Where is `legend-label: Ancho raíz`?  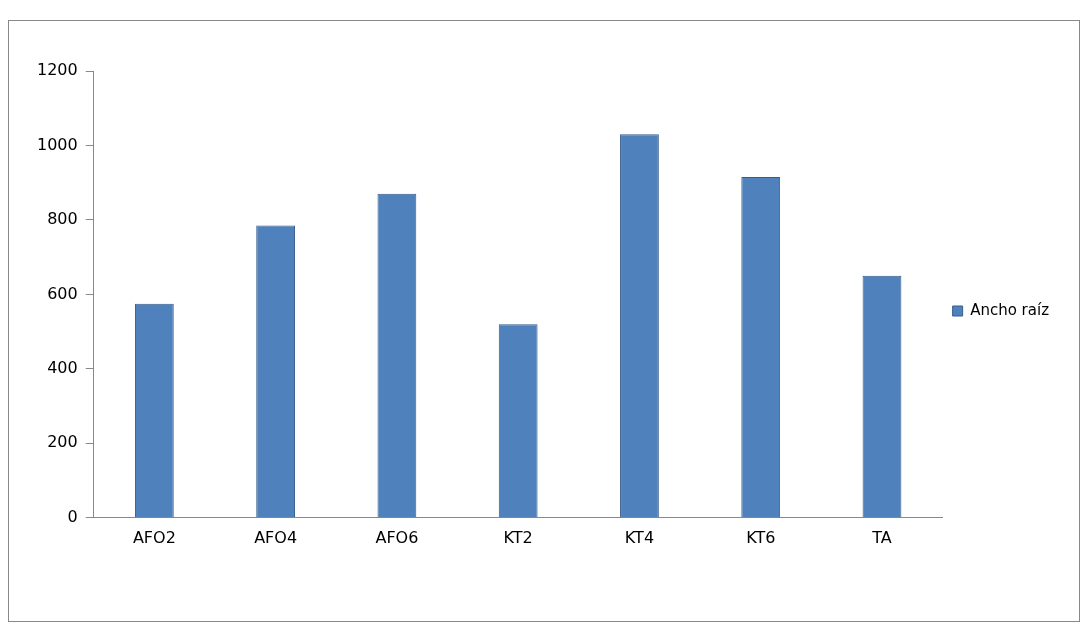
legend-label: Ancho raíz is located at coordinates (1010, 309).